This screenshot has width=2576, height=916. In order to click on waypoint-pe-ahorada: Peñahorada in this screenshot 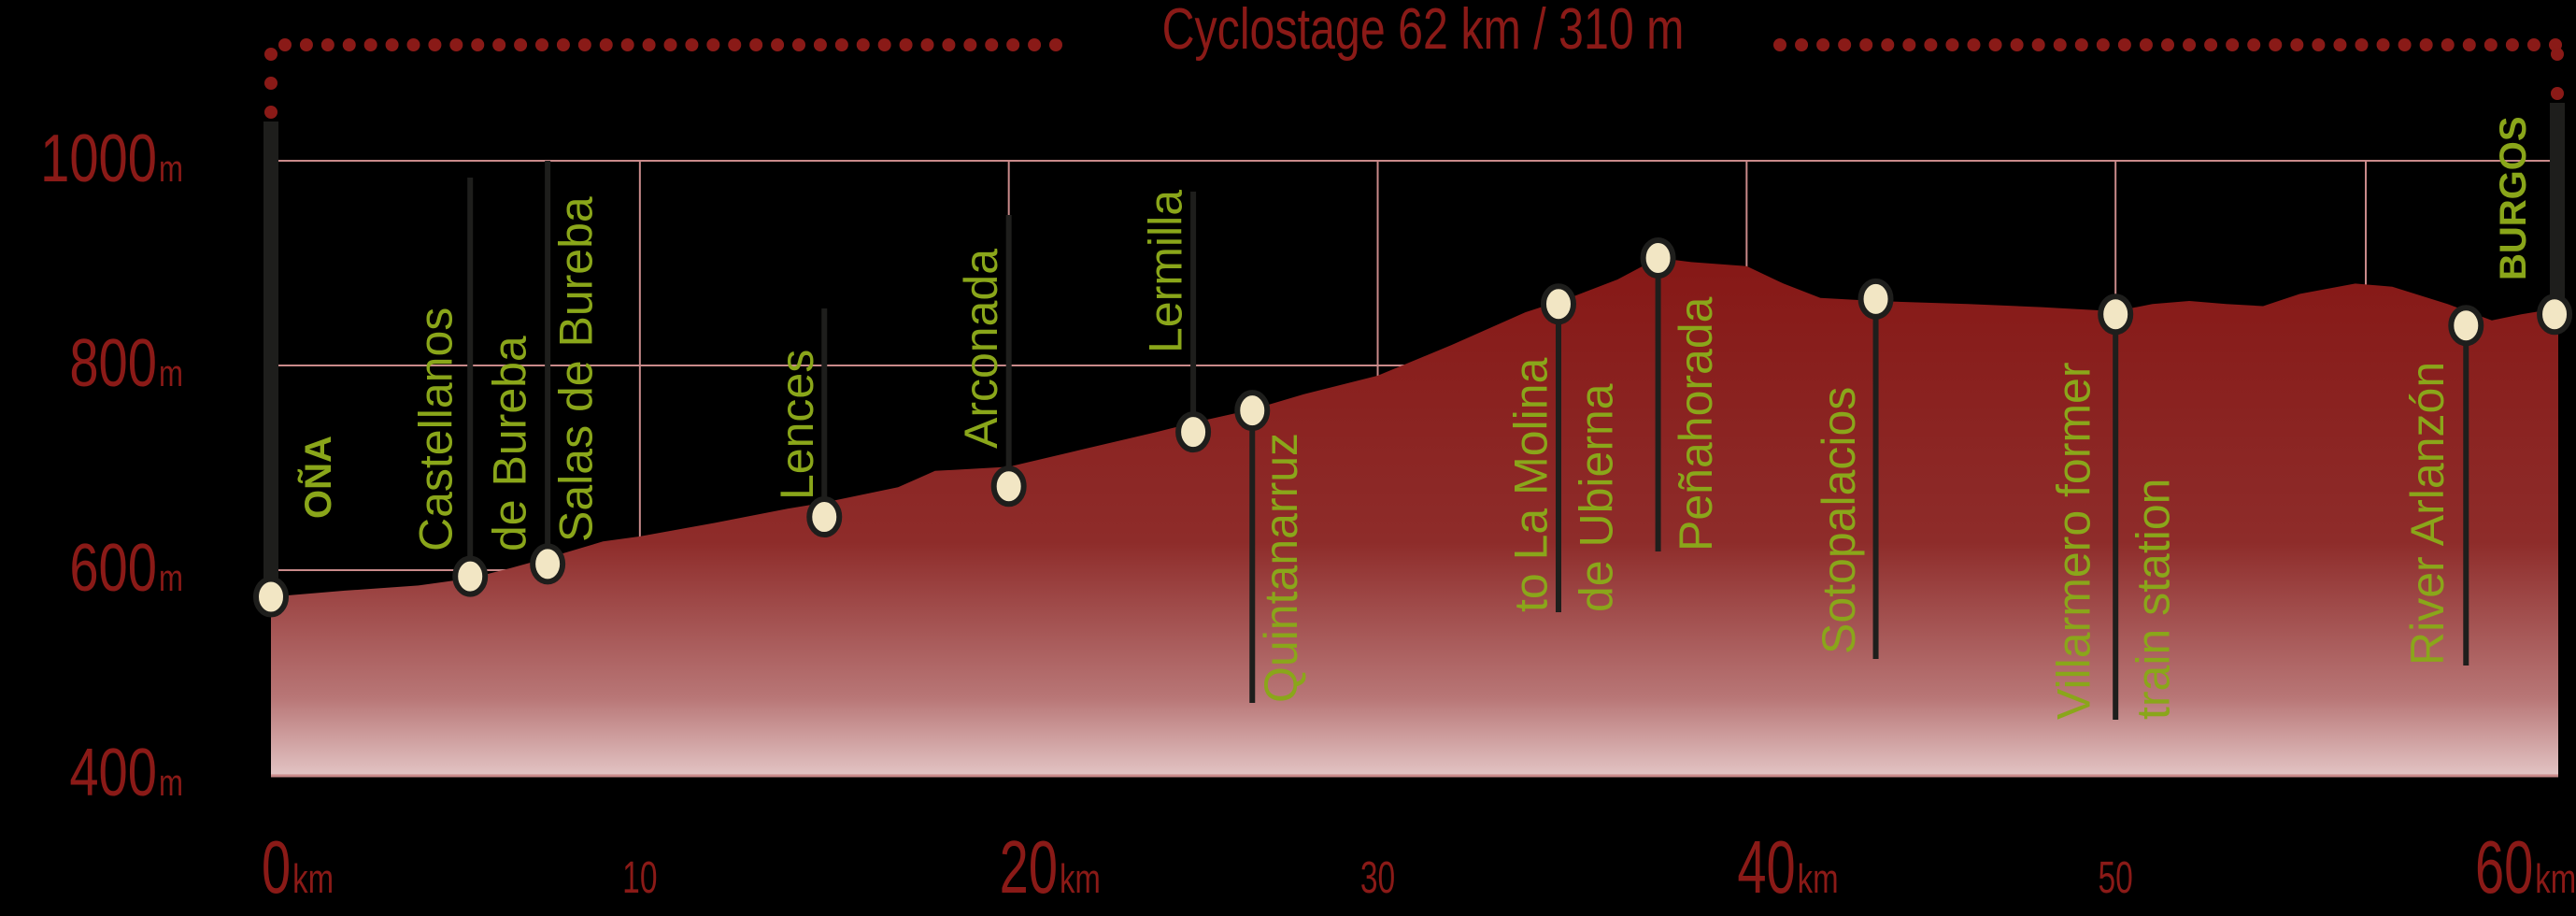, I will do `click(1681, 394)`.